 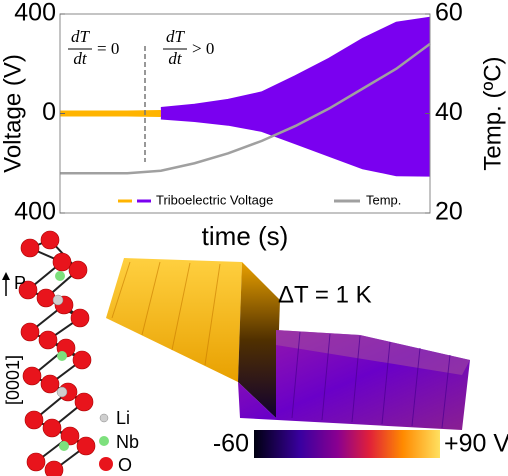 What do you see at coordinates (492, 113) in the screenshot?
I see `y2-axis-label: Temp. (ºC)` at bounding box center [492, 113].